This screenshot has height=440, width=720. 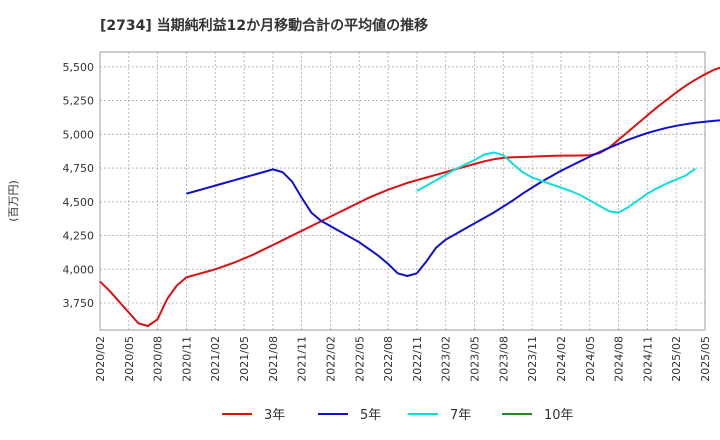 I want to click on y-tick-label: 4,000, so click(x=79, y=269).